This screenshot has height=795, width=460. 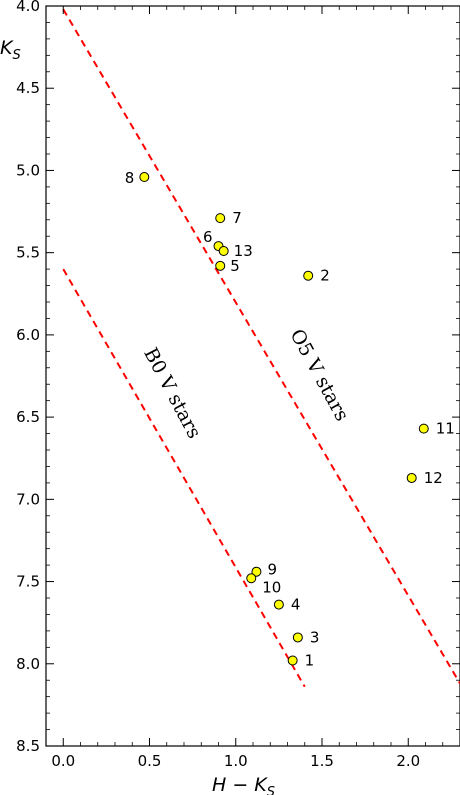 What do you see at coordinates (243, 251) in the screenshot?
I see `point-label-13: 13` at bounding box center [243, 251].